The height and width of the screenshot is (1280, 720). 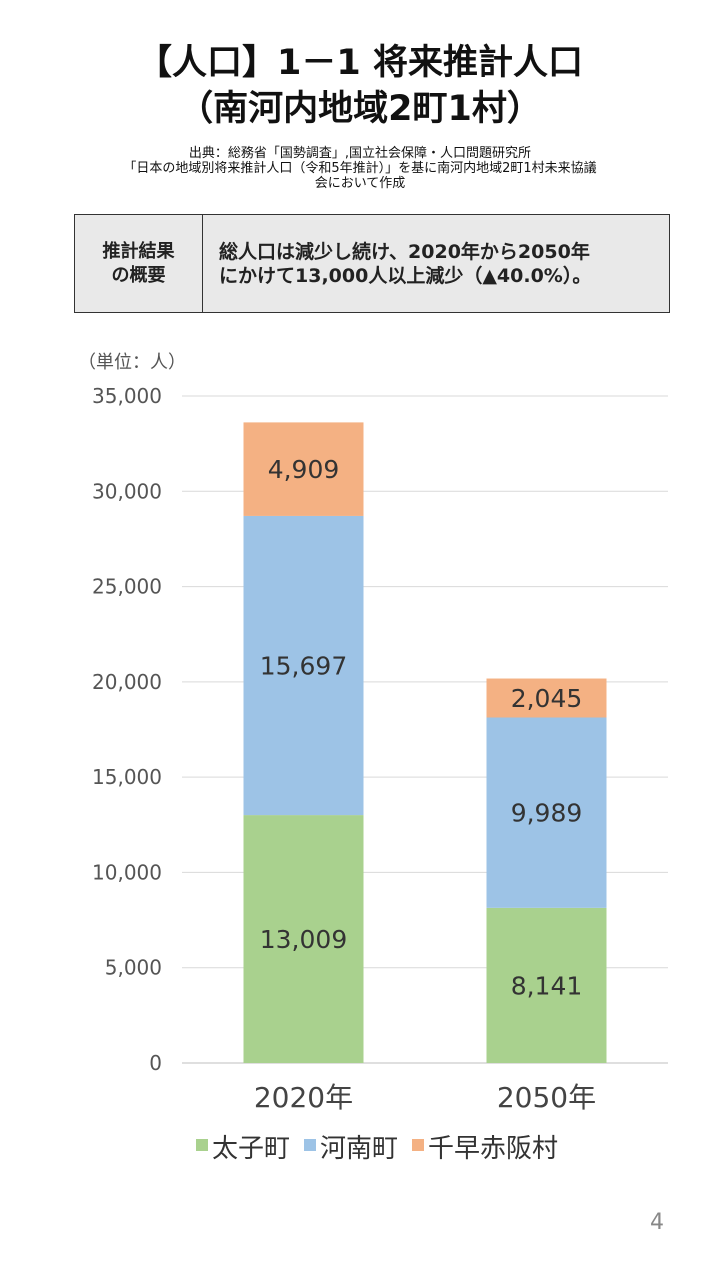 I want to click on legend: 太子町 河南町 千早赤阪村, so click(x=377, y=1149).